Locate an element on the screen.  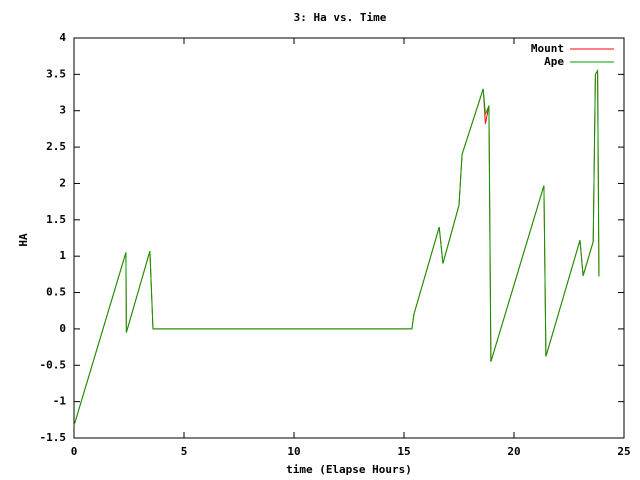
x-tick-label: 10 is located at coordinates (293, 451).